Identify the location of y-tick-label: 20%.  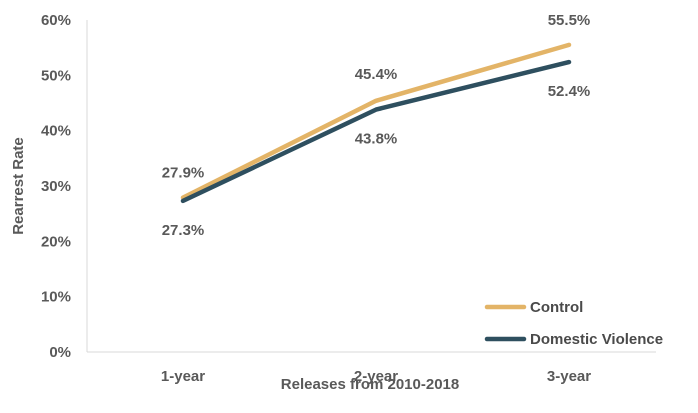
(56, 241).